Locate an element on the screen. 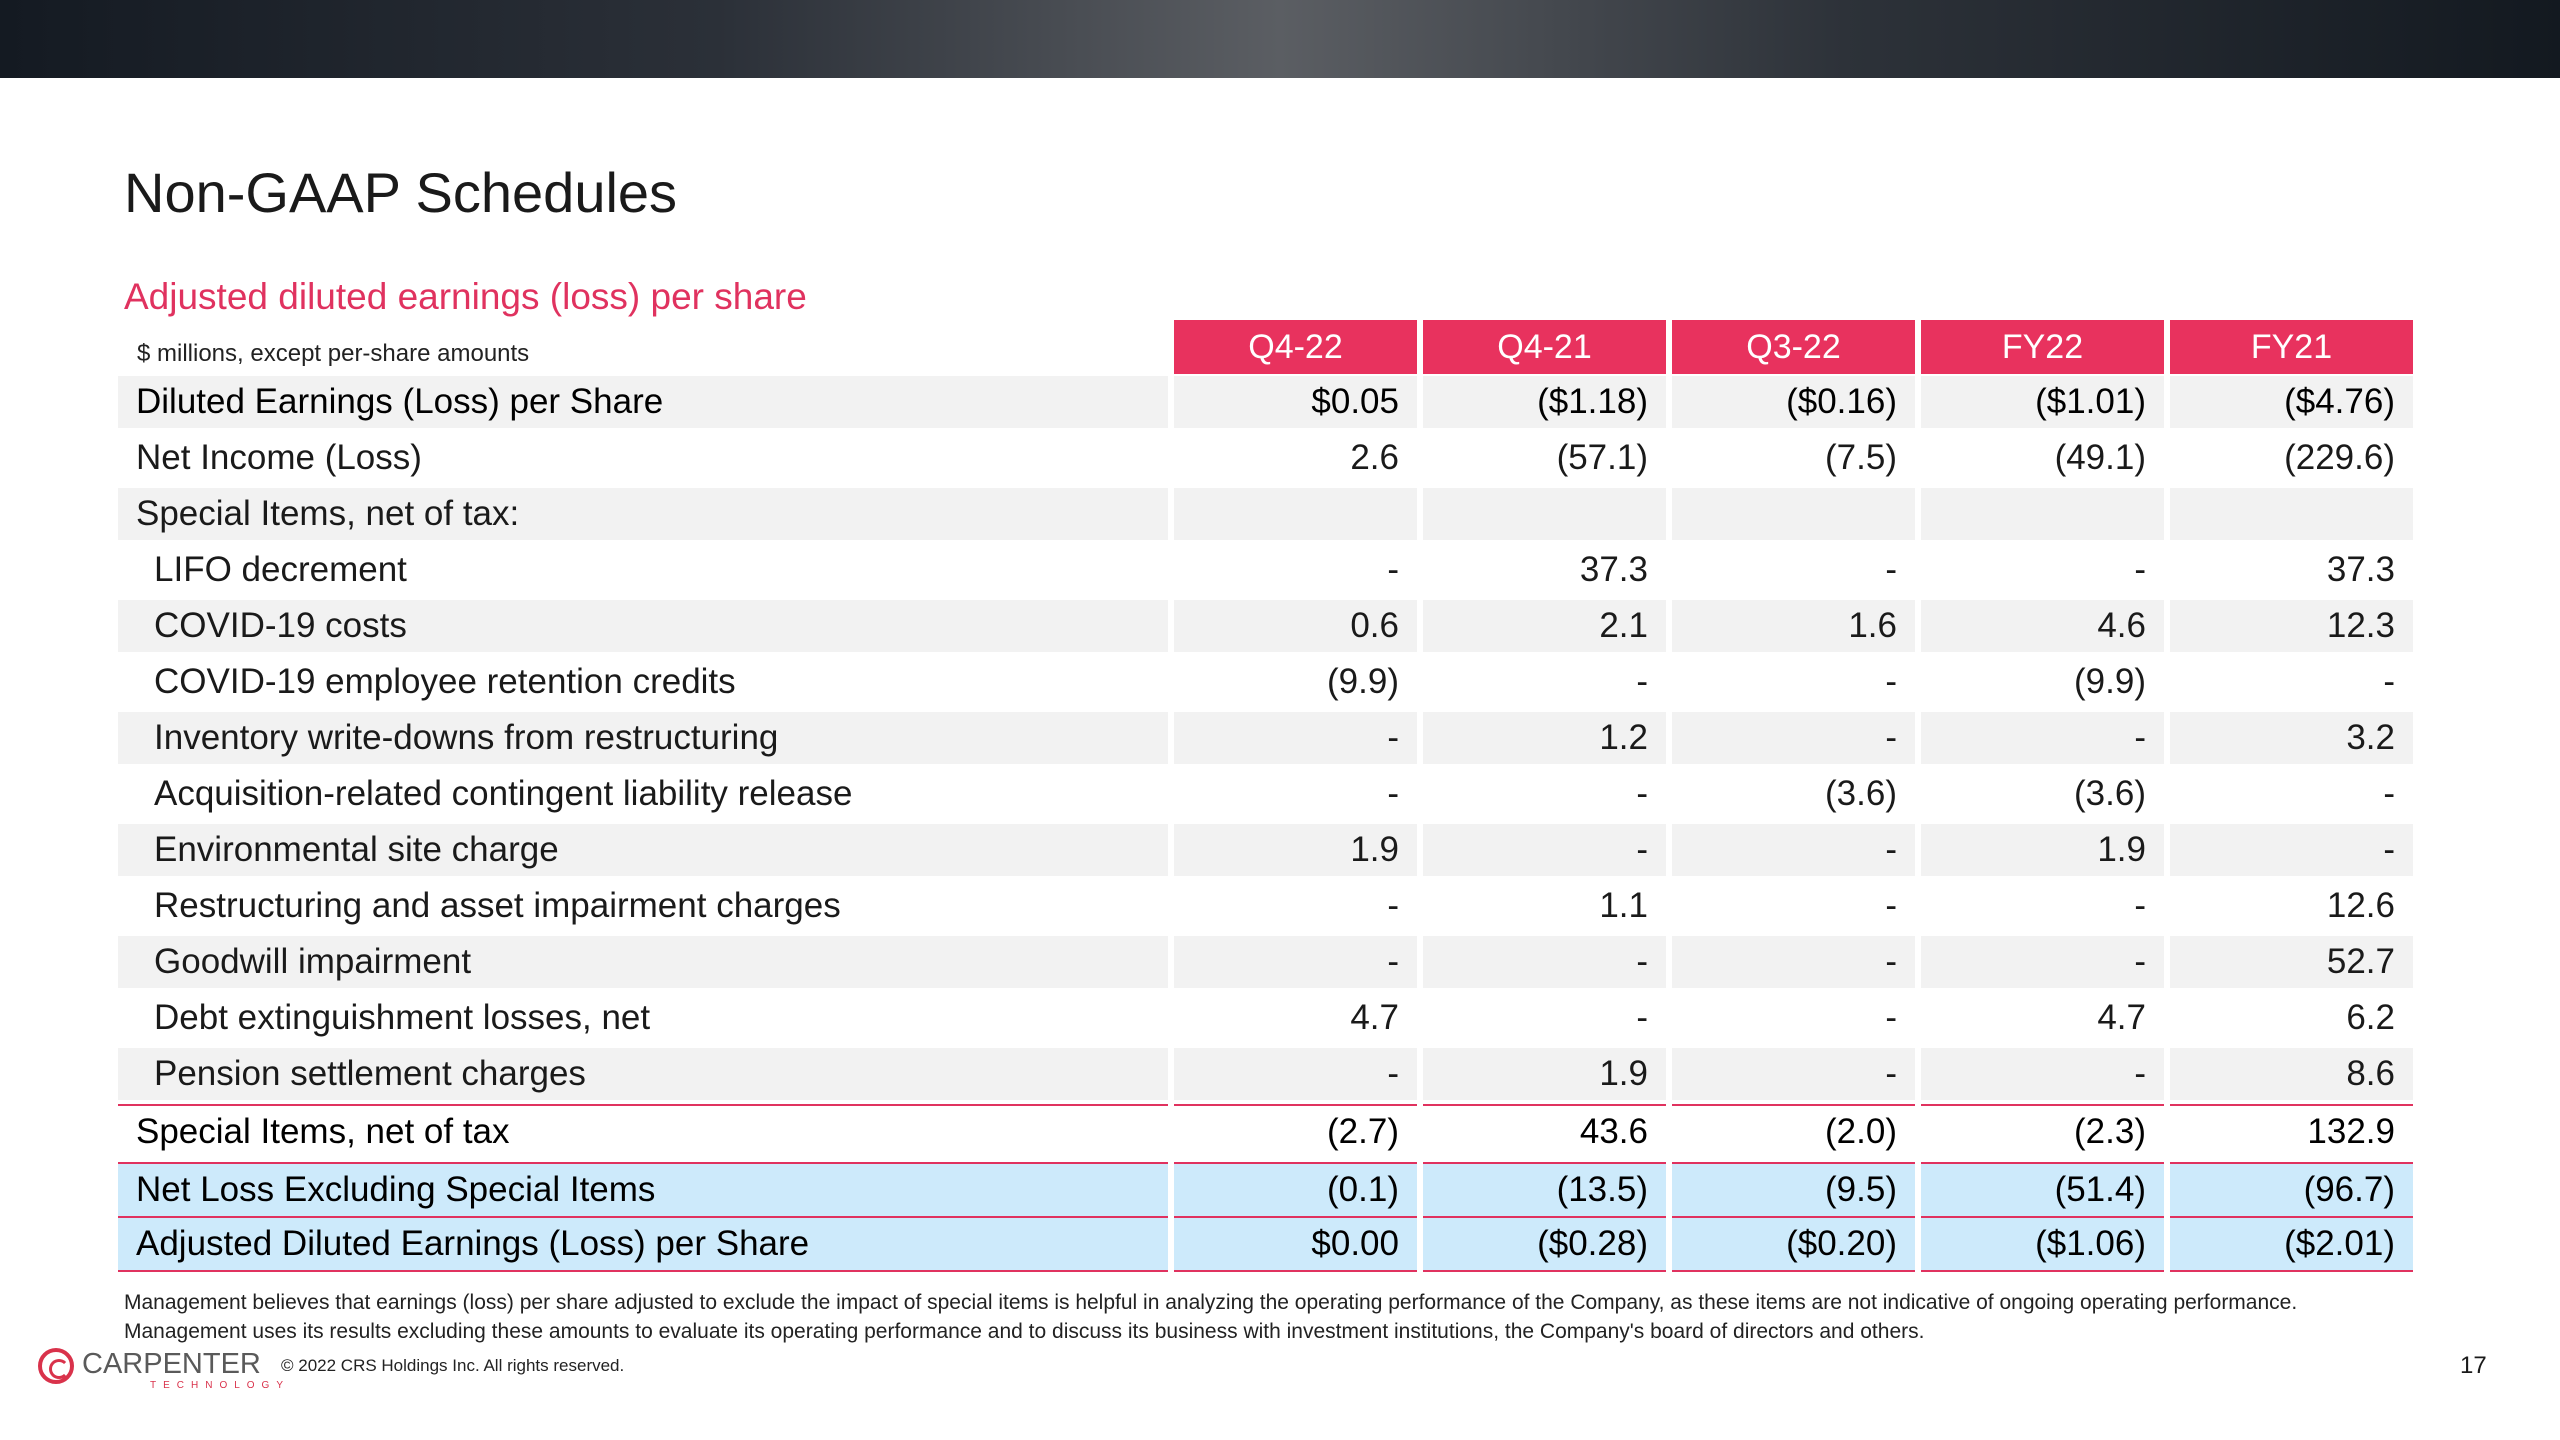 This screenshot has width=2560, height=1440. carpenter-logo: CARPENTER TECHNOLOGY is located at coordinates (160, 1371).